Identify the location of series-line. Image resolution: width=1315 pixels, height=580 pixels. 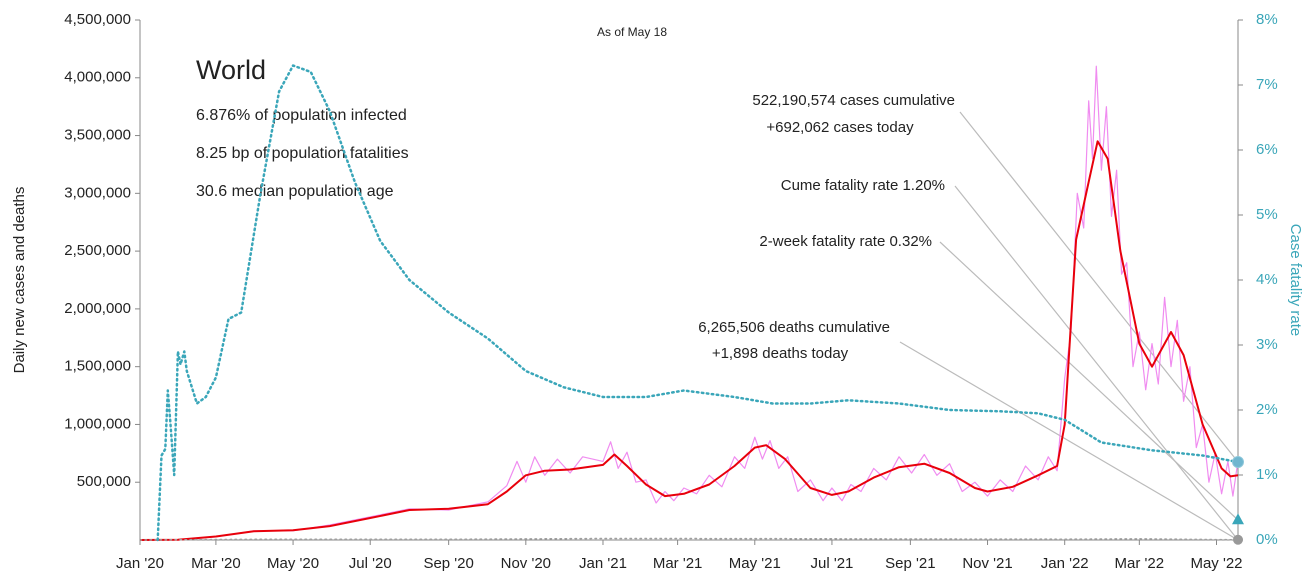
(689, 539).